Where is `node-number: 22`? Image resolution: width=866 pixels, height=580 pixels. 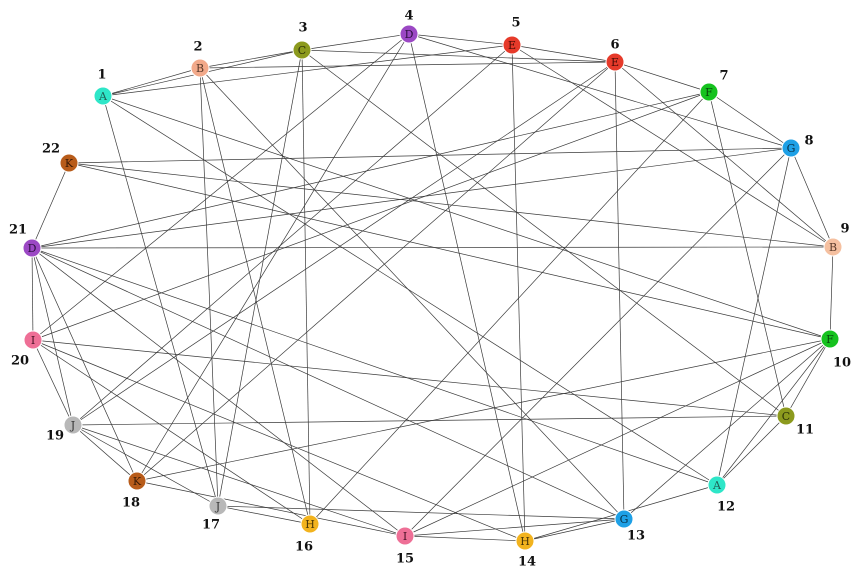
node-number: 22 is located at coordinates (51, 149).